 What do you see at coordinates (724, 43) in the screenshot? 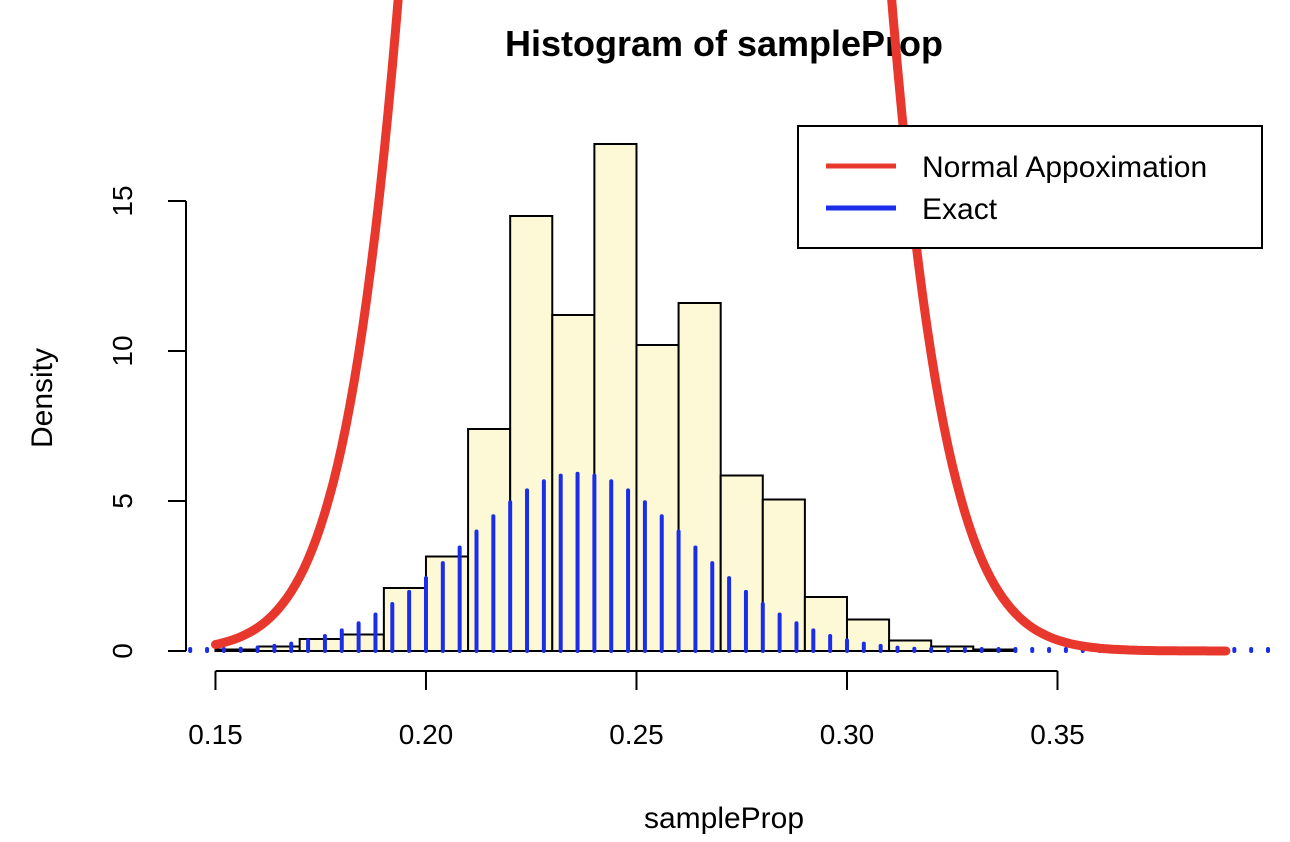
I see `chart-title: Histogram of sampleProp` at bounding box center [724, 43].